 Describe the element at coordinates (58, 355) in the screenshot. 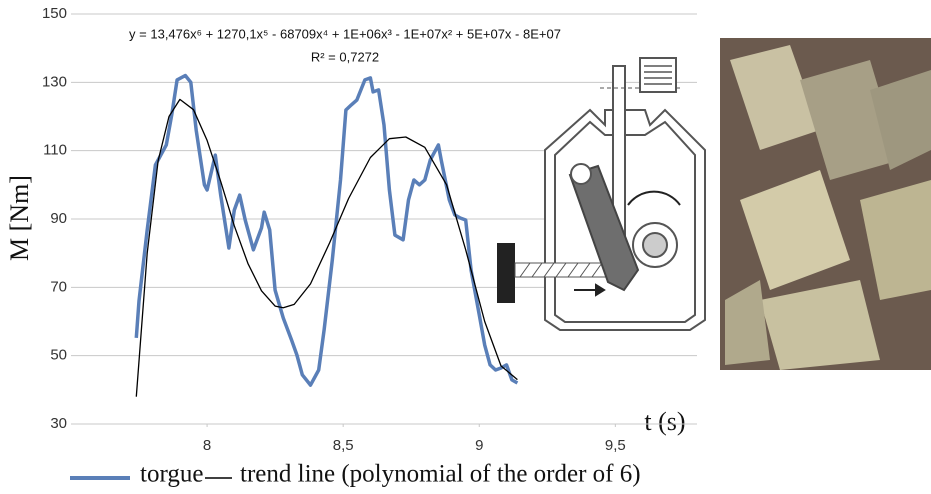

I see `y-tick-label: 50` at that location.